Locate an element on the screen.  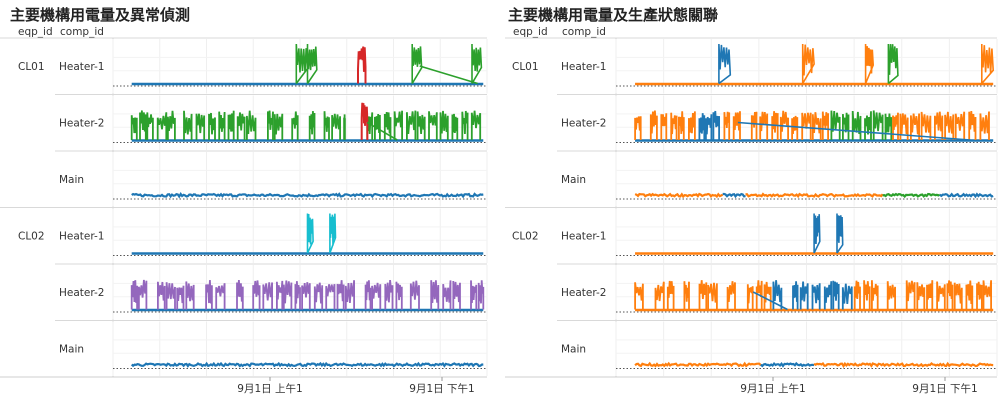
chart-title: 主要機構用電量及異常偵測 is located at coordinates (100, 15).